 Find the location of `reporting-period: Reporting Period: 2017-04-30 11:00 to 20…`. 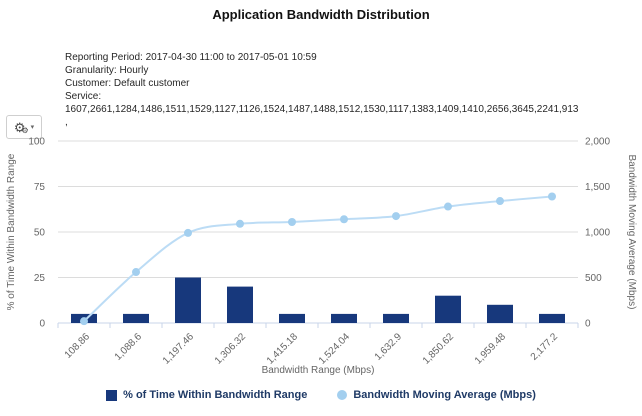

reporting-period: Reporting Period: 2017-04-30 11:00 to 20… is located at coordinates (191, 57).